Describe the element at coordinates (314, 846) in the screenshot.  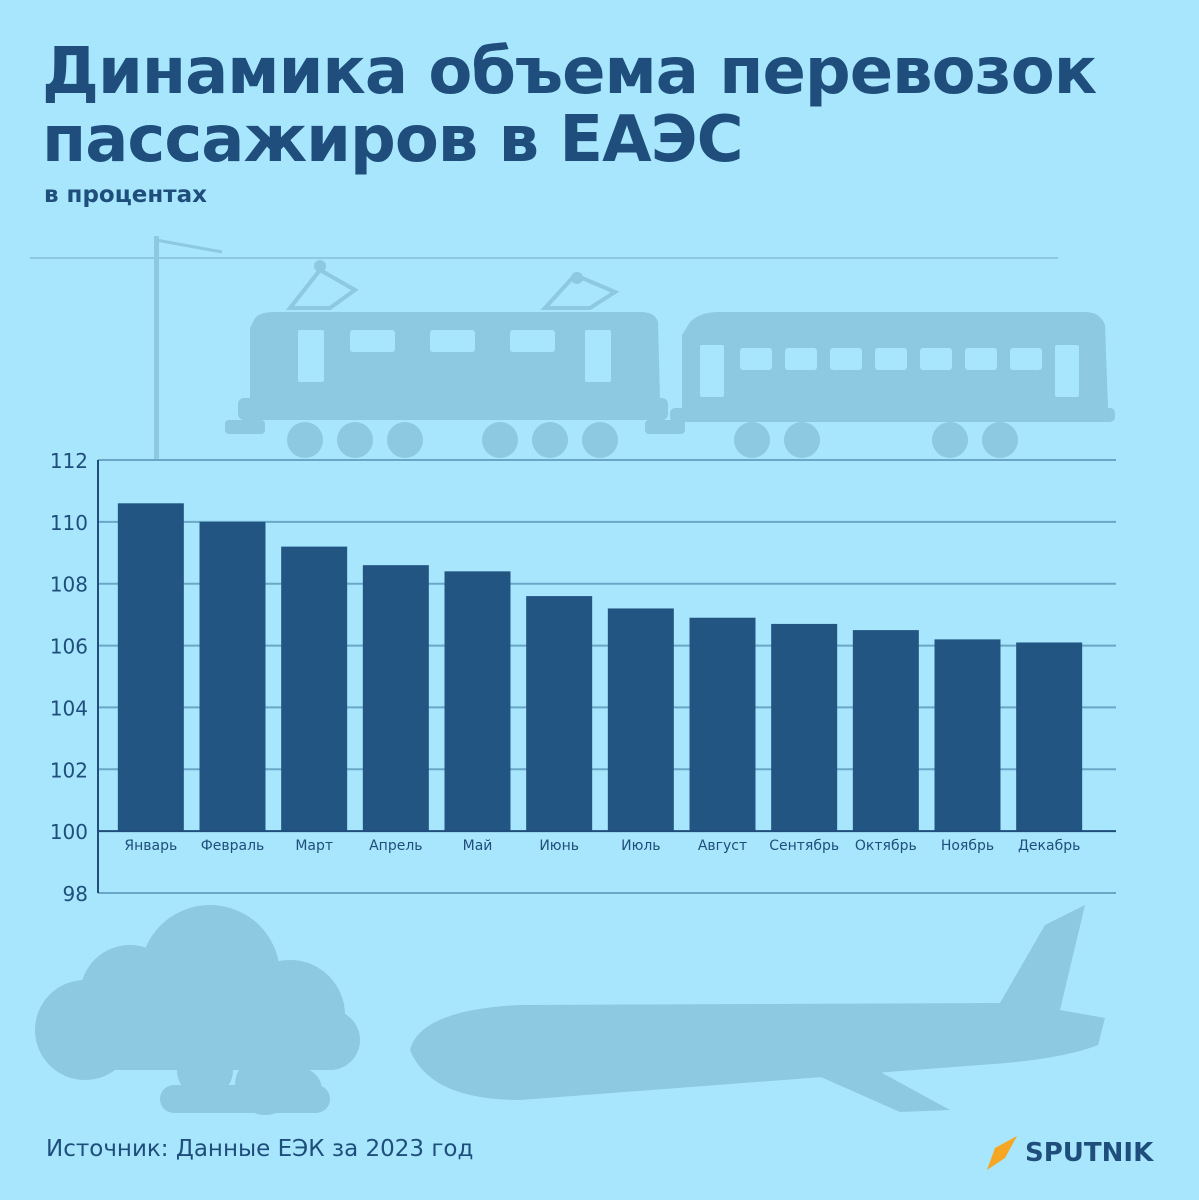
I see `x-tick-label: Март` at that location.